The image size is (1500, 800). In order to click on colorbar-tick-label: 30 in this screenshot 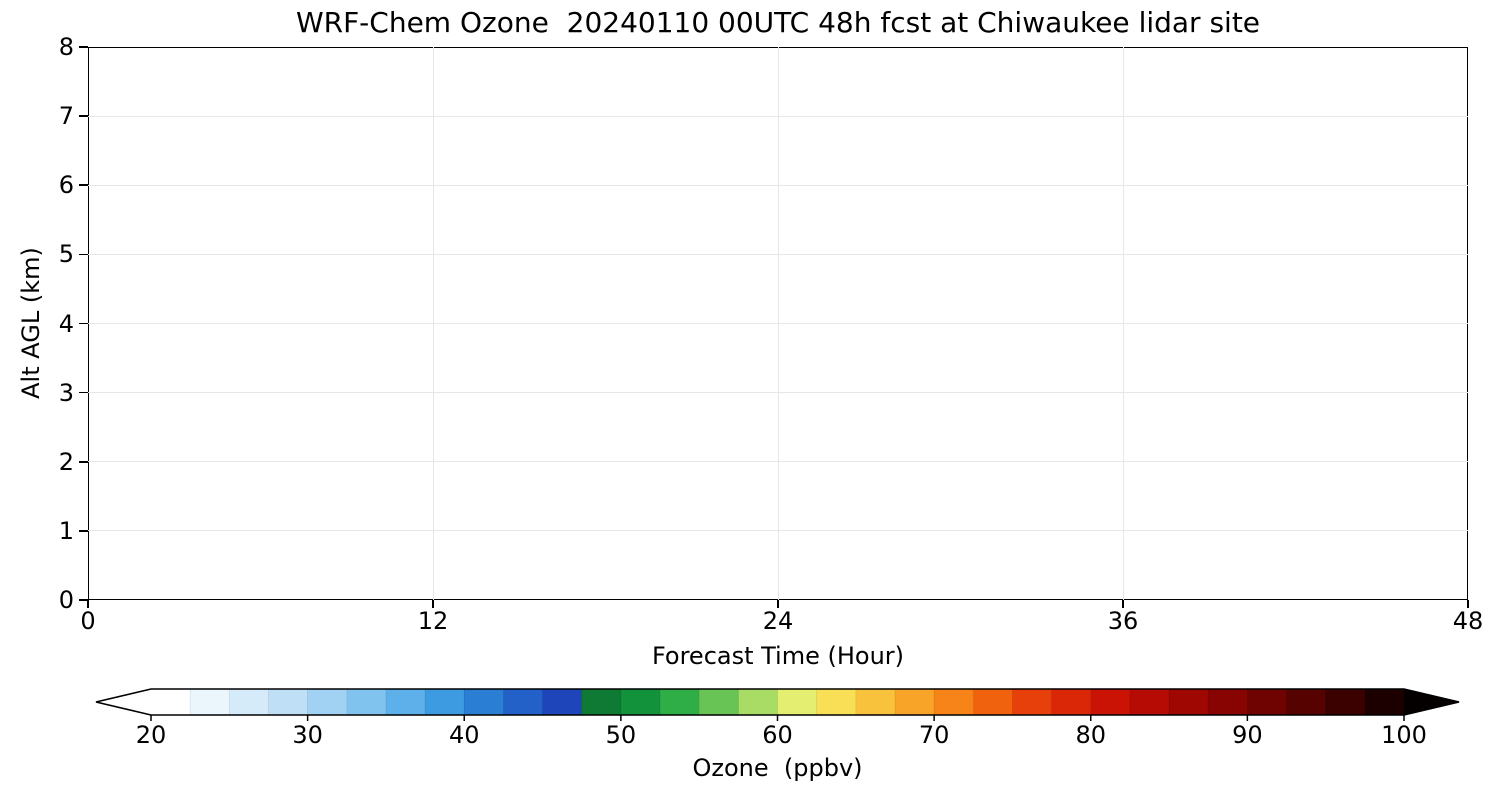, I will do `click(307, 735)`.